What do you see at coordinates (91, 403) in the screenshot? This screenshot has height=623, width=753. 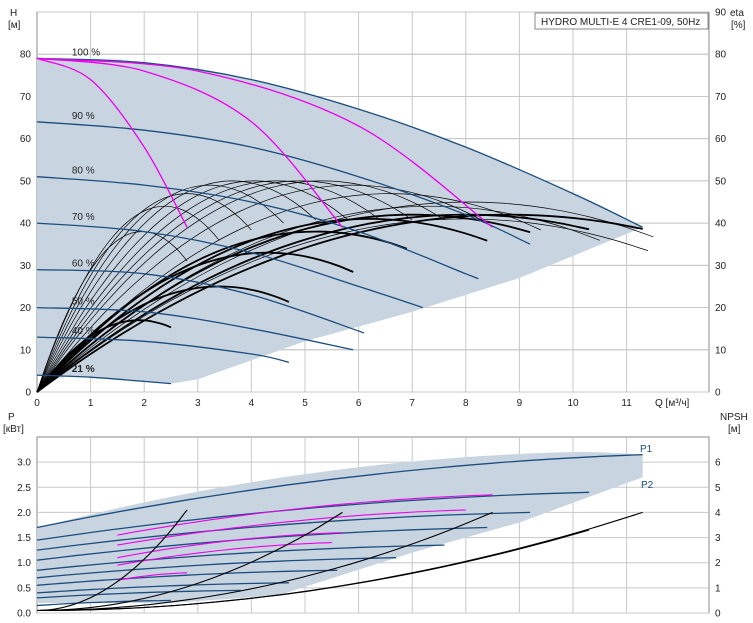 I see `top-x-tick: 1` at bounding box center [91, 403].